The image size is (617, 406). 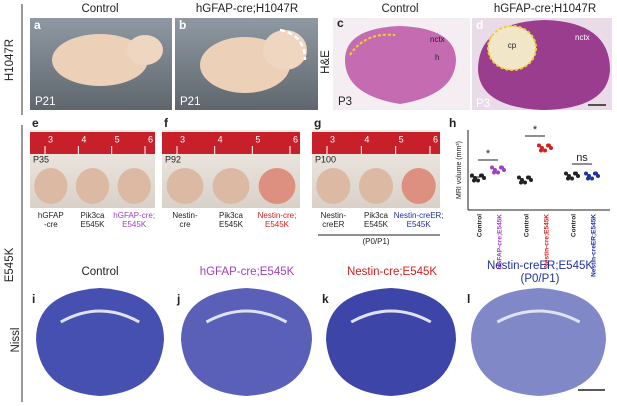 I want to click on group-label: Nestin-cre;E545K, so click(x=547, y=241).